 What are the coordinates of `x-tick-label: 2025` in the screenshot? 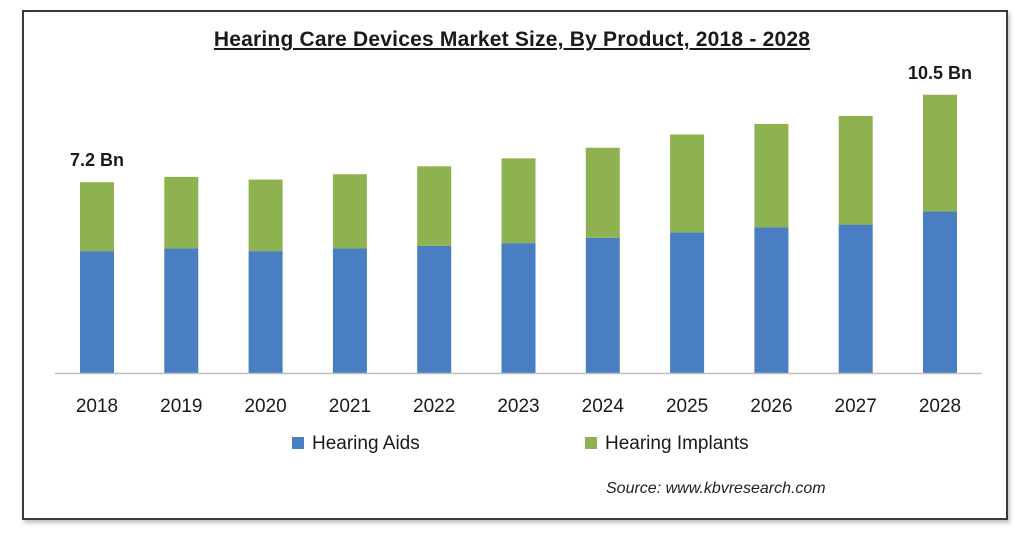 It's located at (687, 406).